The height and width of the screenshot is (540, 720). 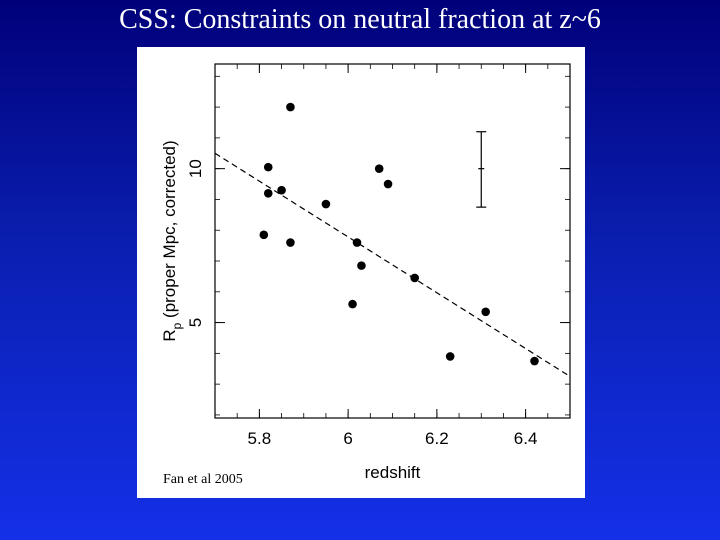 I want to click on x-tick-label: 5.8, so click(x=260, y=438).